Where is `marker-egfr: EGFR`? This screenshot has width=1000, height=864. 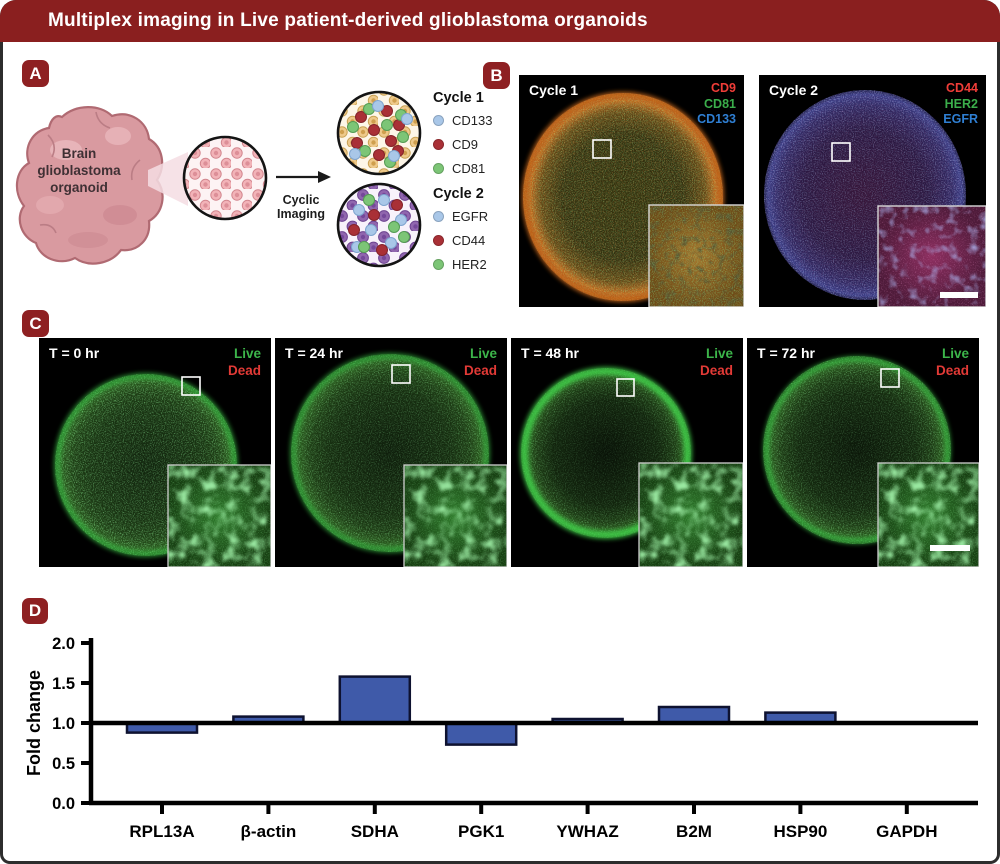 marker-egfr: EGFR is located at coordinates (960, 119).